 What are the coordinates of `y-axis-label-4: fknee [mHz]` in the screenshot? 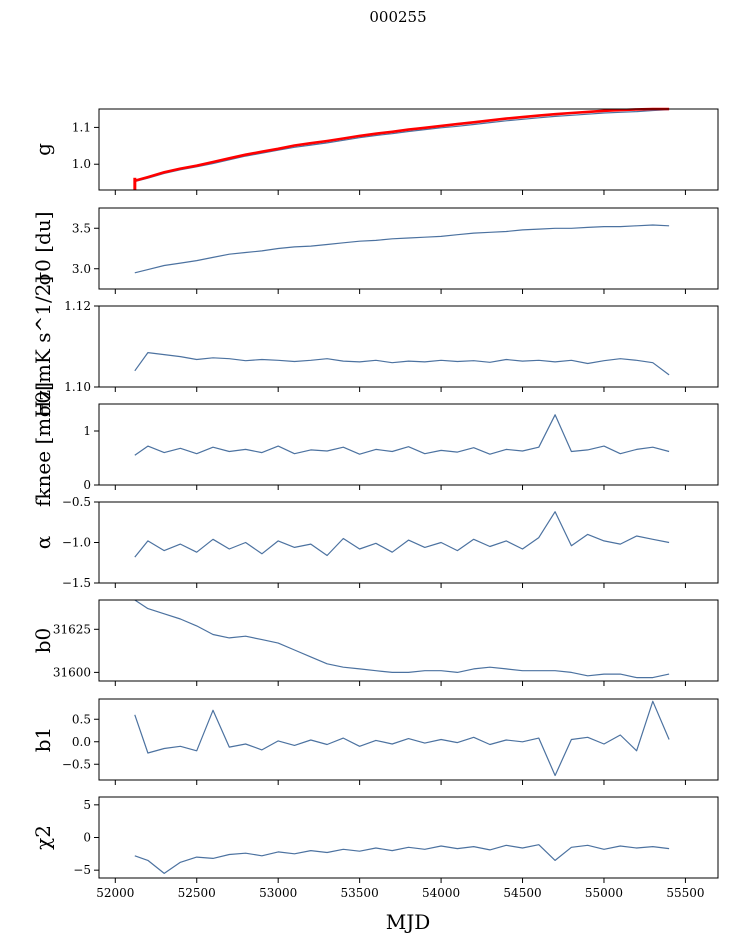 It's located at (43, 444).